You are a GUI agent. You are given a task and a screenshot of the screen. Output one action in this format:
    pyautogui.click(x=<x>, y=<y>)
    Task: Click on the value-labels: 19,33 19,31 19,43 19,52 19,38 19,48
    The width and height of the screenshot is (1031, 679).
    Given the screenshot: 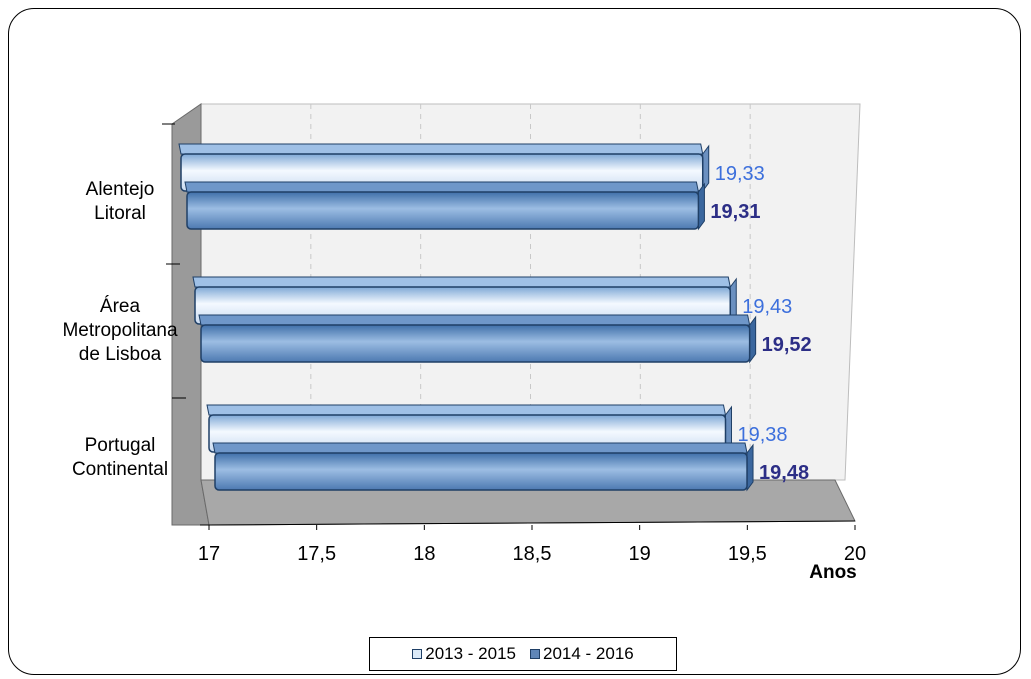 What is the action you would take?
    pyautogui.click(x=760, y=323)
    